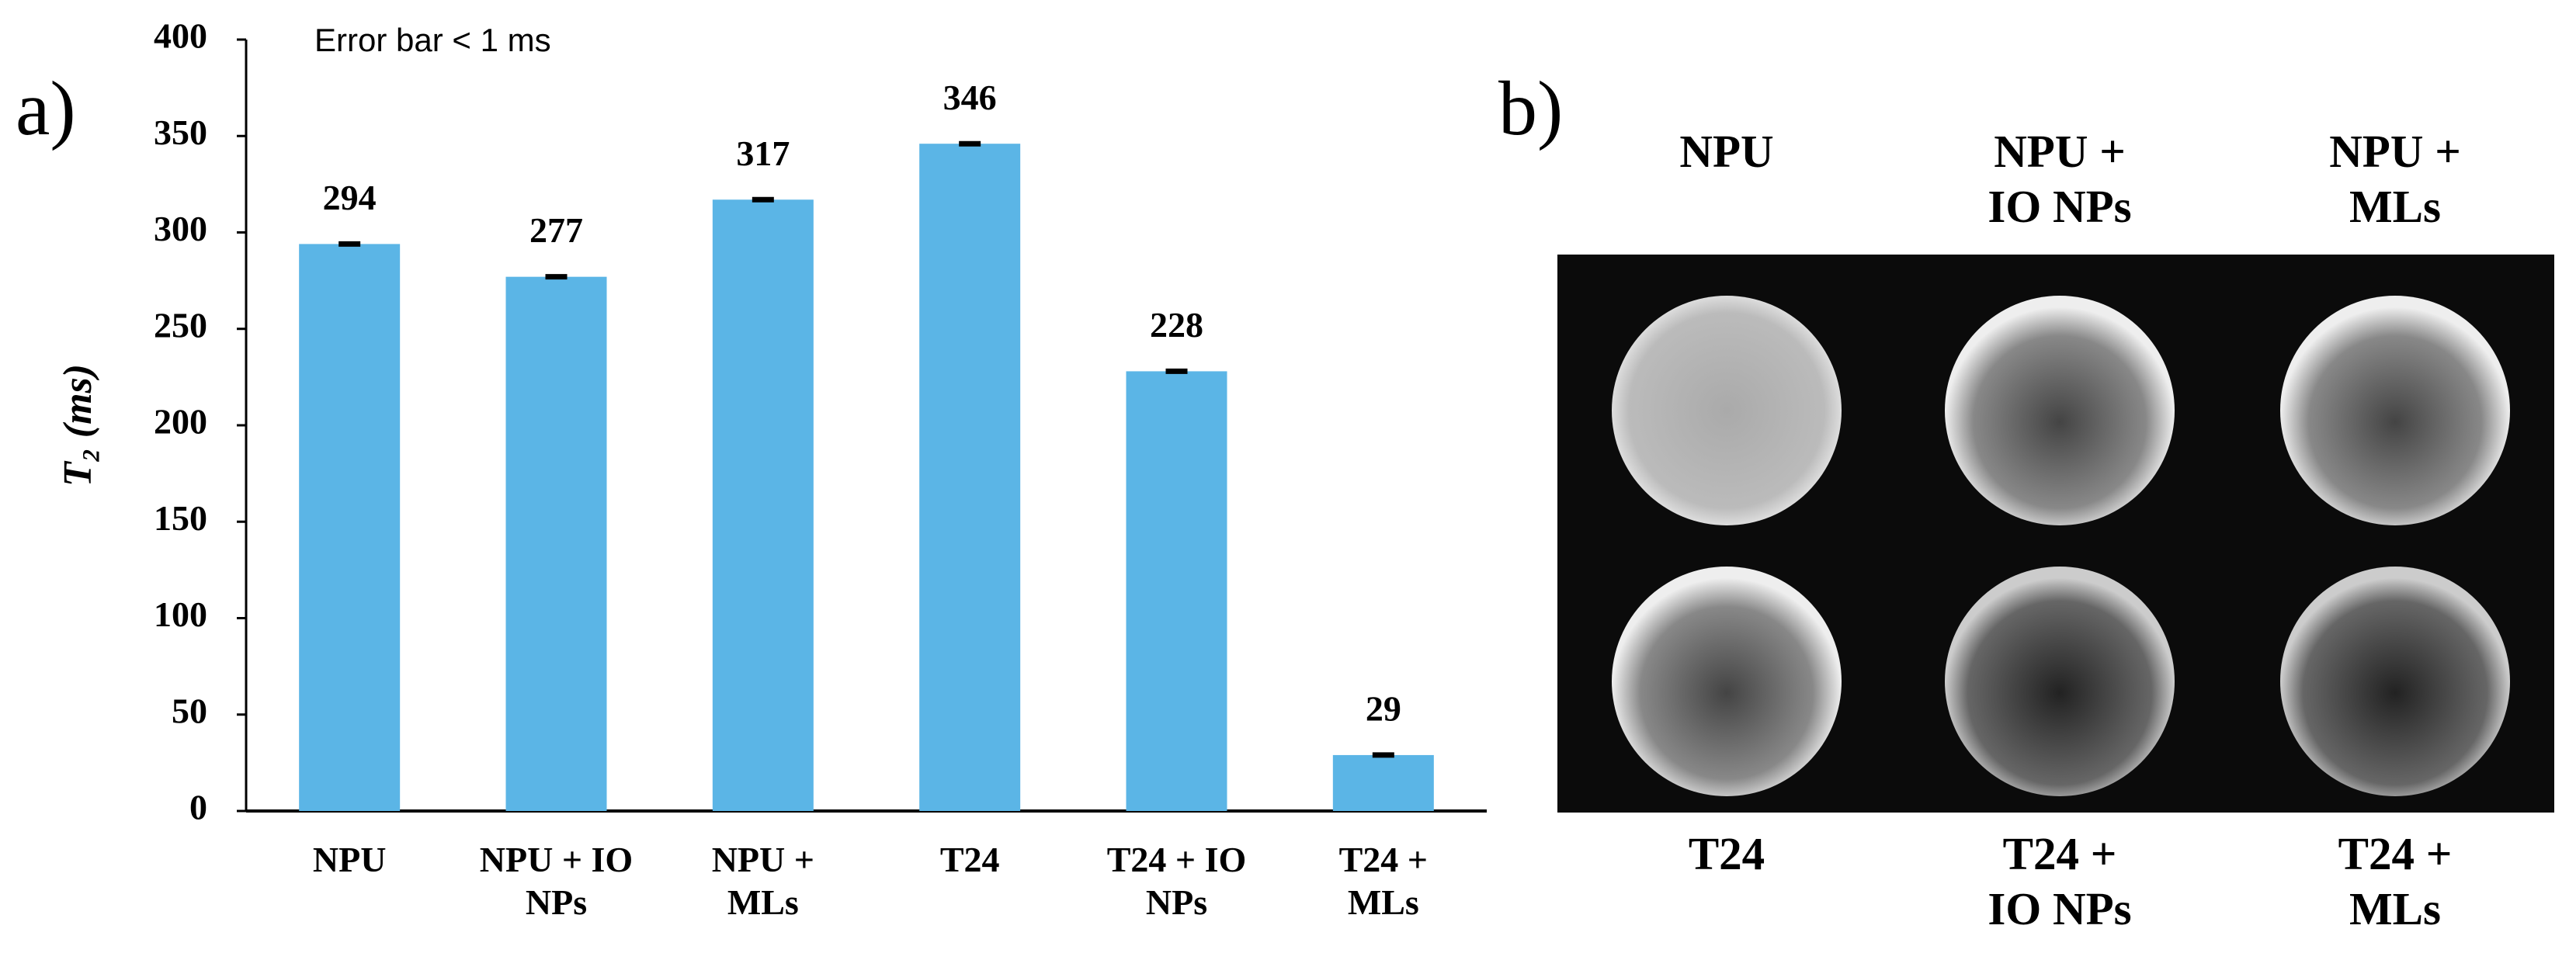 Image resolution: width=2576 pixels, height=960 pixels. I want to click on x-tick-label: NPU + IO NPs, so click(556, 881).